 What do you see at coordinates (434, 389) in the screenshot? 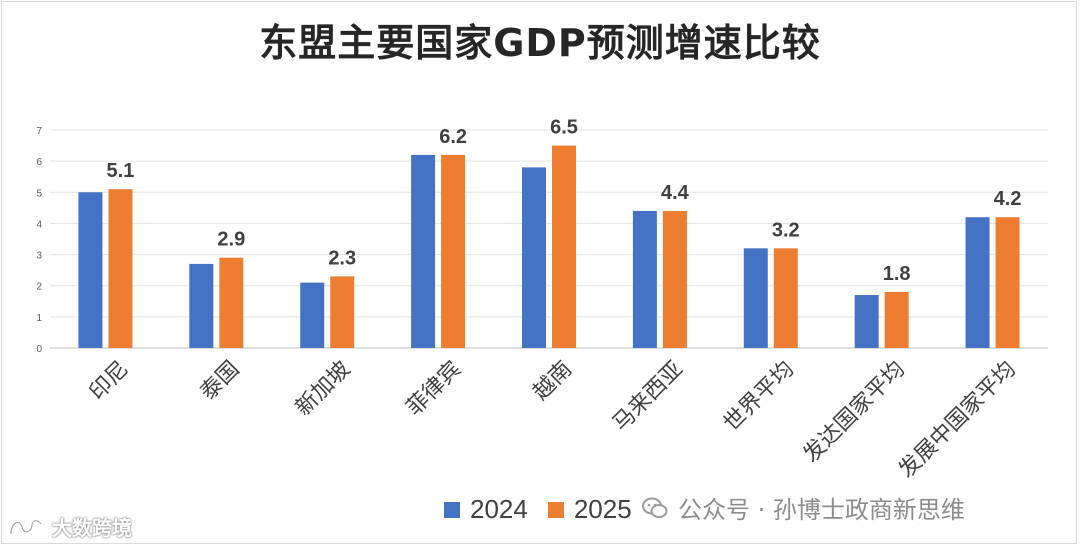
I see `x-tick-label-3: 菲律宾` at bounding box center [434, 389].